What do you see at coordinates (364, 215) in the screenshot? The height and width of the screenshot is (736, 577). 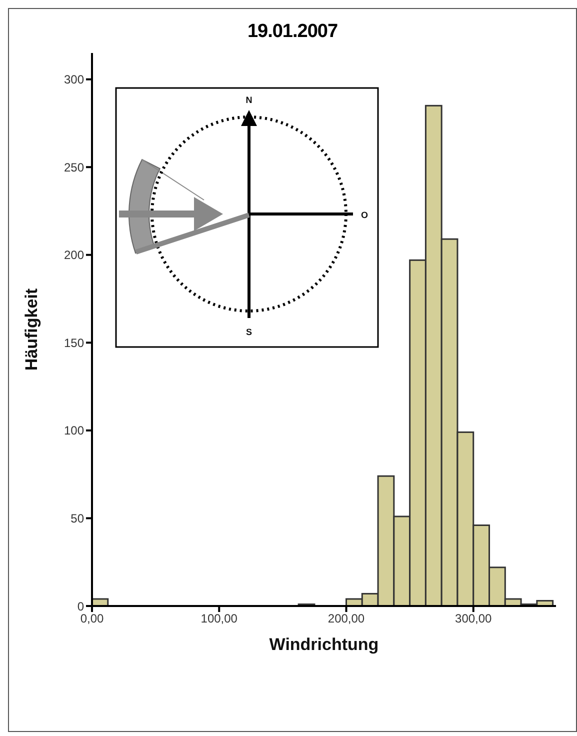 I see `annotation: O` at bounding box center [364, 215].